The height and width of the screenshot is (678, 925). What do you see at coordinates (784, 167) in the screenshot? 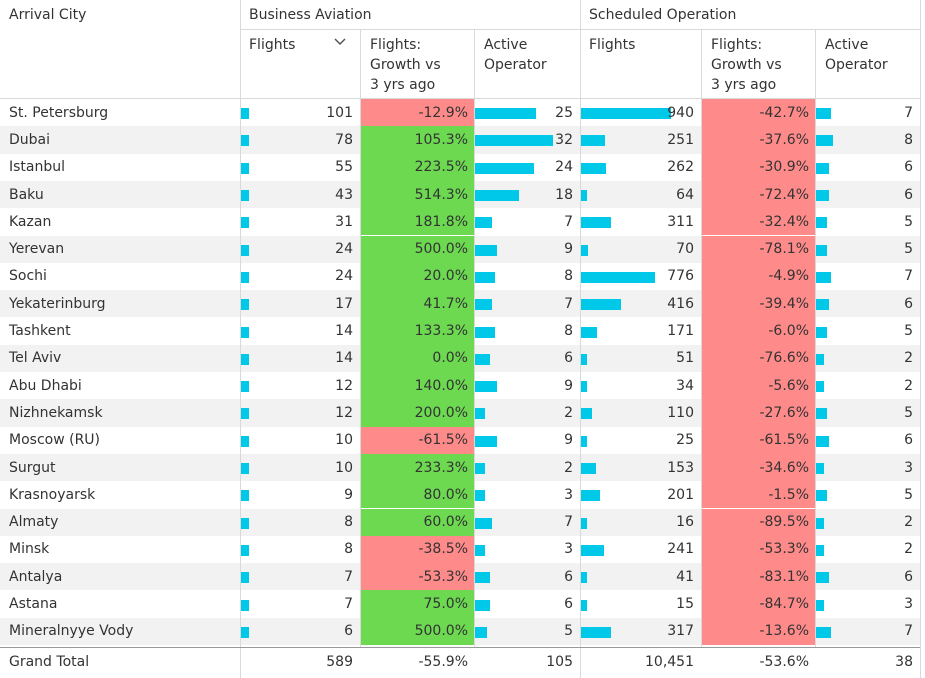
I see `growth-value: -30.9%` at bounding box center [784, 167].